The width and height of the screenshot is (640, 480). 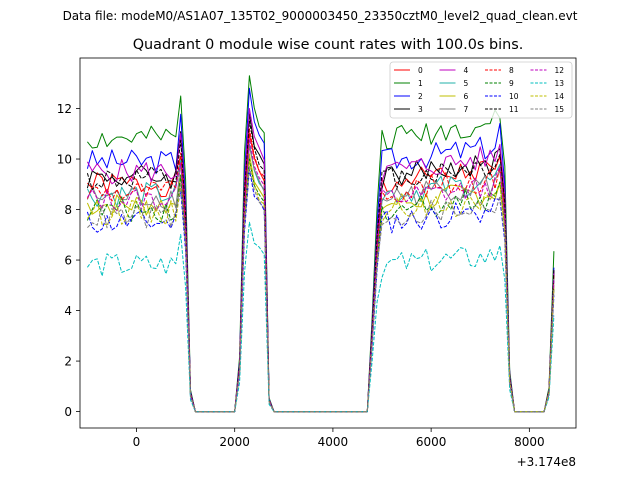 What do you see at coordinates (560, 83) in the screenshot?
I see `legend-label: 13` at bounding box center [560, 83].